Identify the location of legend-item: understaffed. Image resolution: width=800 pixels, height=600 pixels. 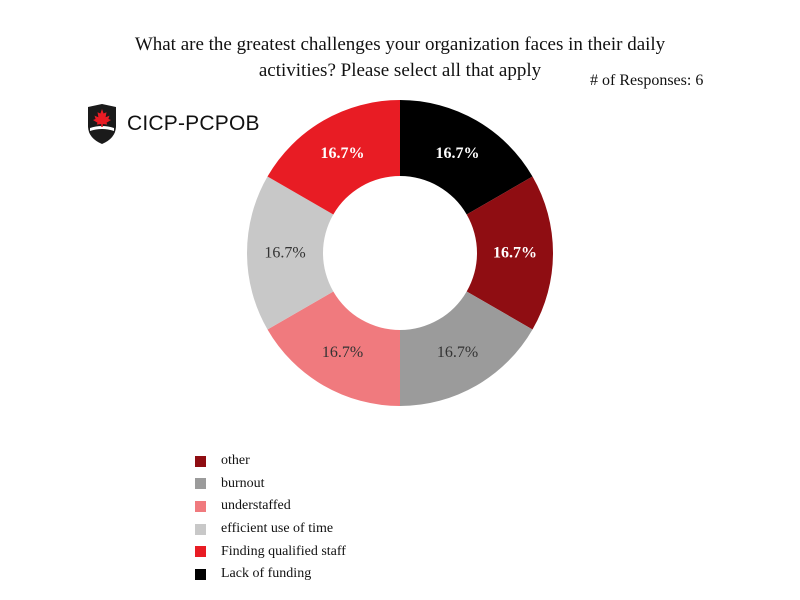
(270, 506).